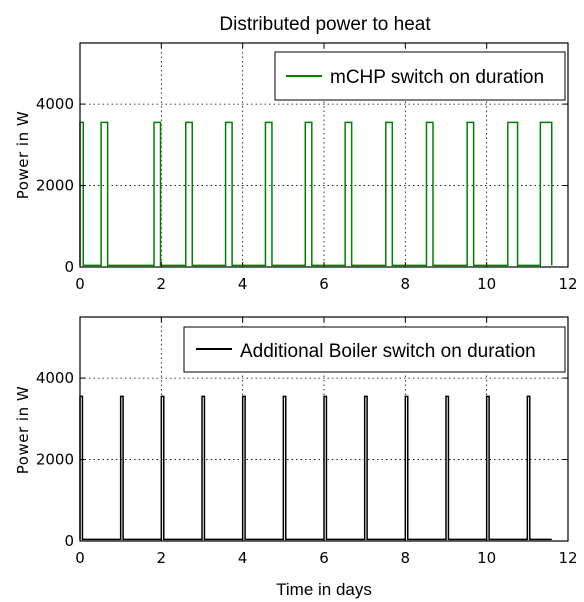 This screenshot has height=602, width=584. Describe the element at coordinates (55, 460) in the screenshot. I see `bottom-y-tick-label: 2000` at that location.